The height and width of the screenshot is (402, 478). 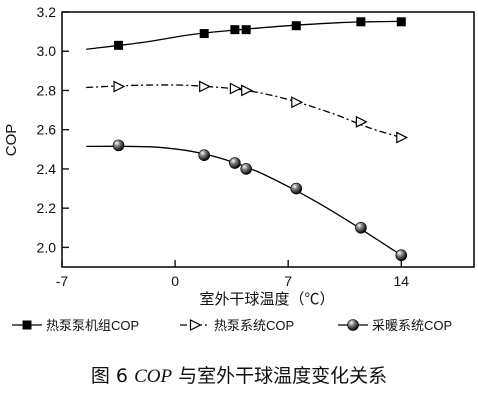 What do you see at coordinates (412, 325) in the screenshot?
I see `legend-label: 采暖系统COP` at bounding box center [412, 325].